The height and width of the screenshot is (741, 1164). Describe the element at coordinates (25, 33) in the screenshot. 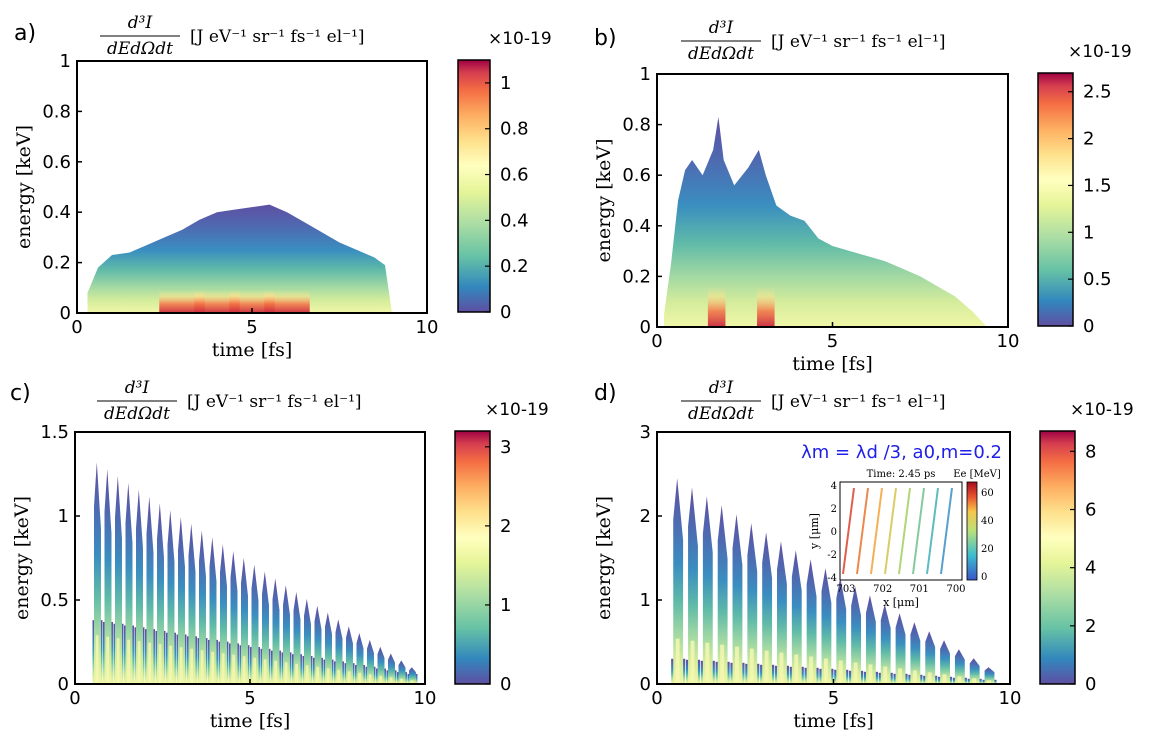

I see `panel-label: a)` at that location.